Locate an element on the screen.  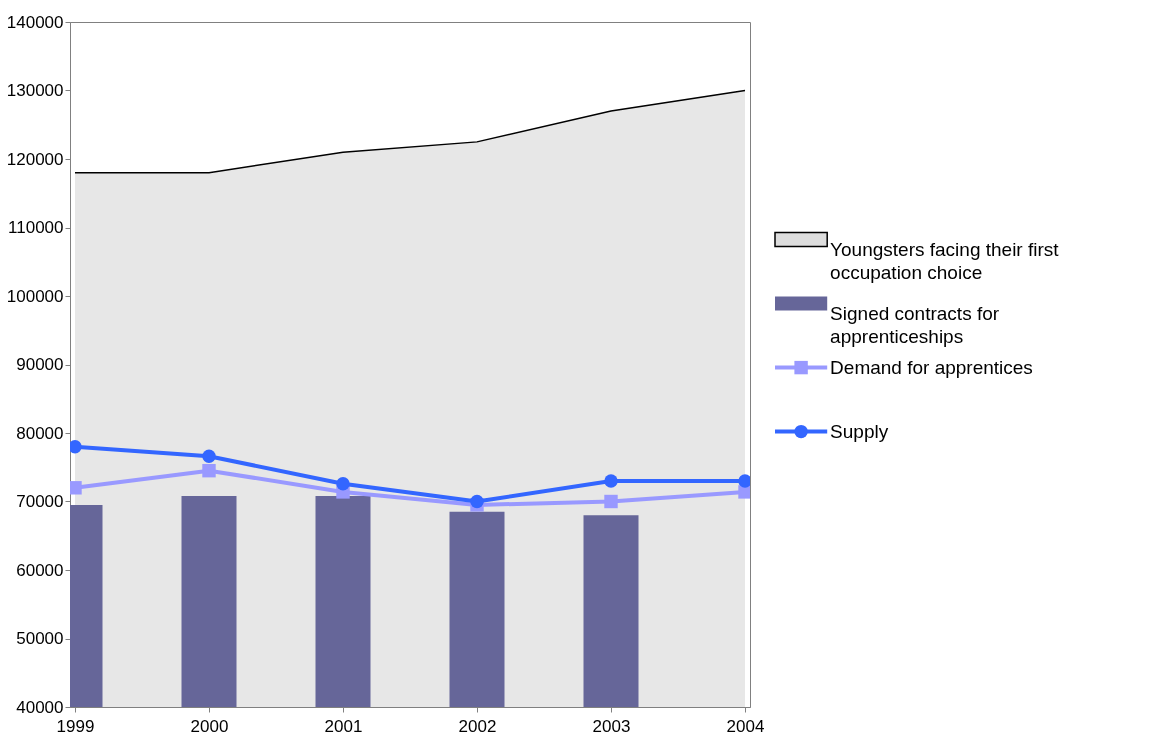
y-tick-label: 130000 is located at coordinates (35, 90).